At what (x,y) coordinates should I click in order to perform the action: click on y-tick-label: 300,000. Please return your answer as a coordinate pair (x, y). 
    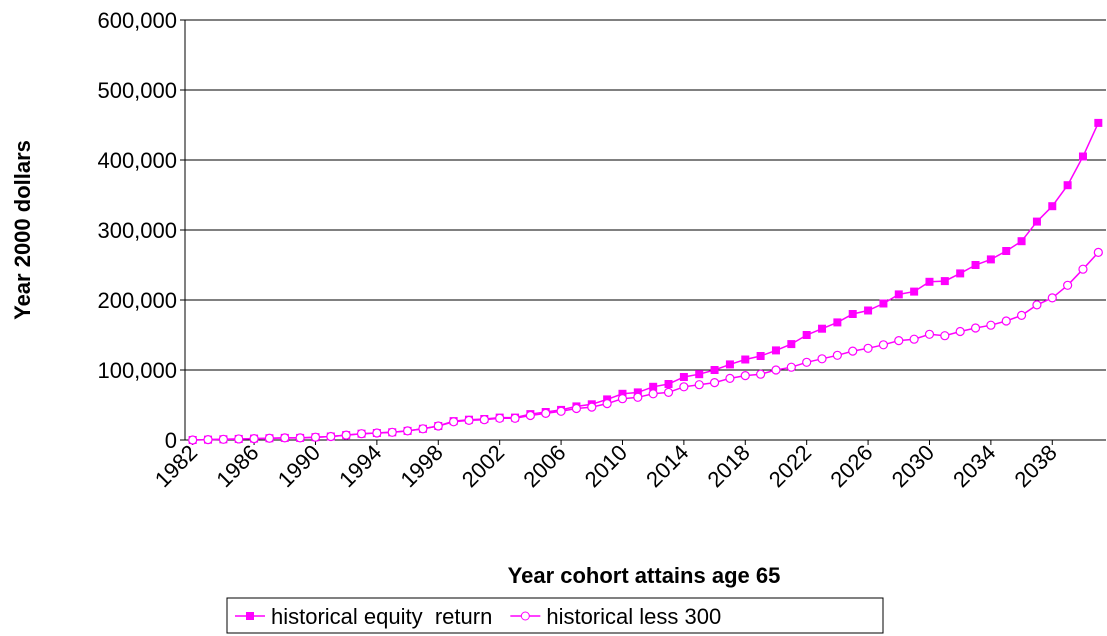
    Looking at the image, I should click on (137, 230).